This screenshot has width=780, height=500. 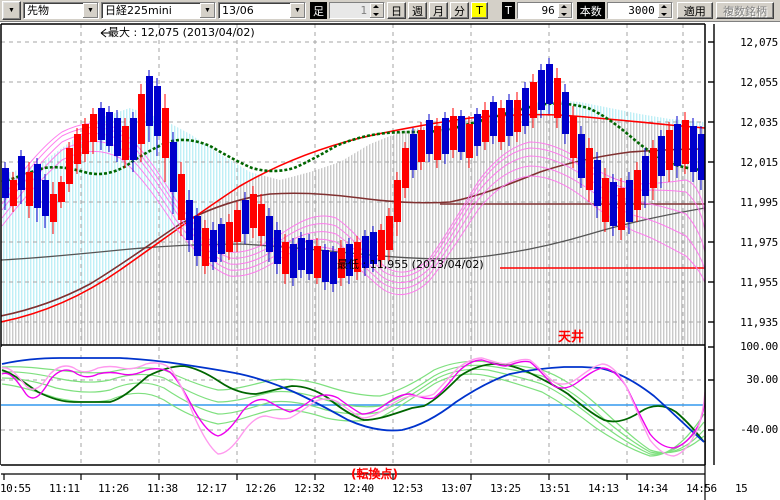 What do you see at coordinates (571, 337) in the screenshot?
I see `ceiling-annotation: 天井` at bounding box center [571, 337].